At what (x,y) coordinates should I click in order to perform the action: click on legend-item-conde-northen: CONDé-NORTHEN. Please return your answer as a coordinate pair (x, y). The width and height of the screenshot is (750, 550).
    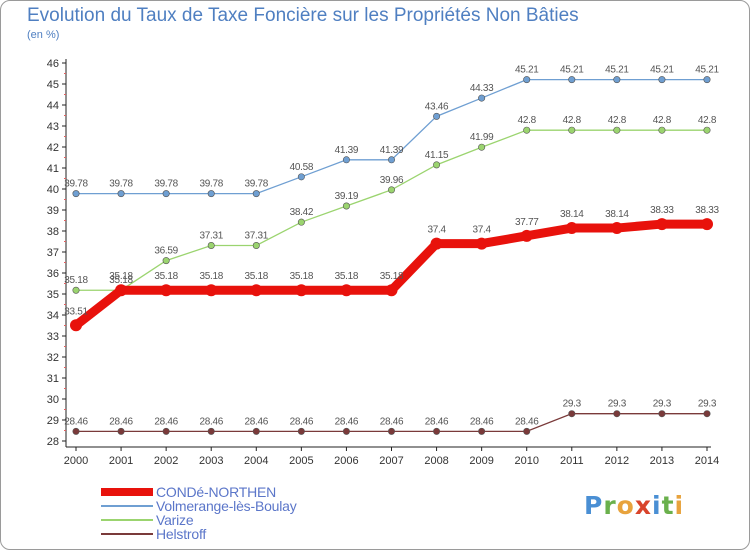
    Looking at the image, I should click on (251, 492).